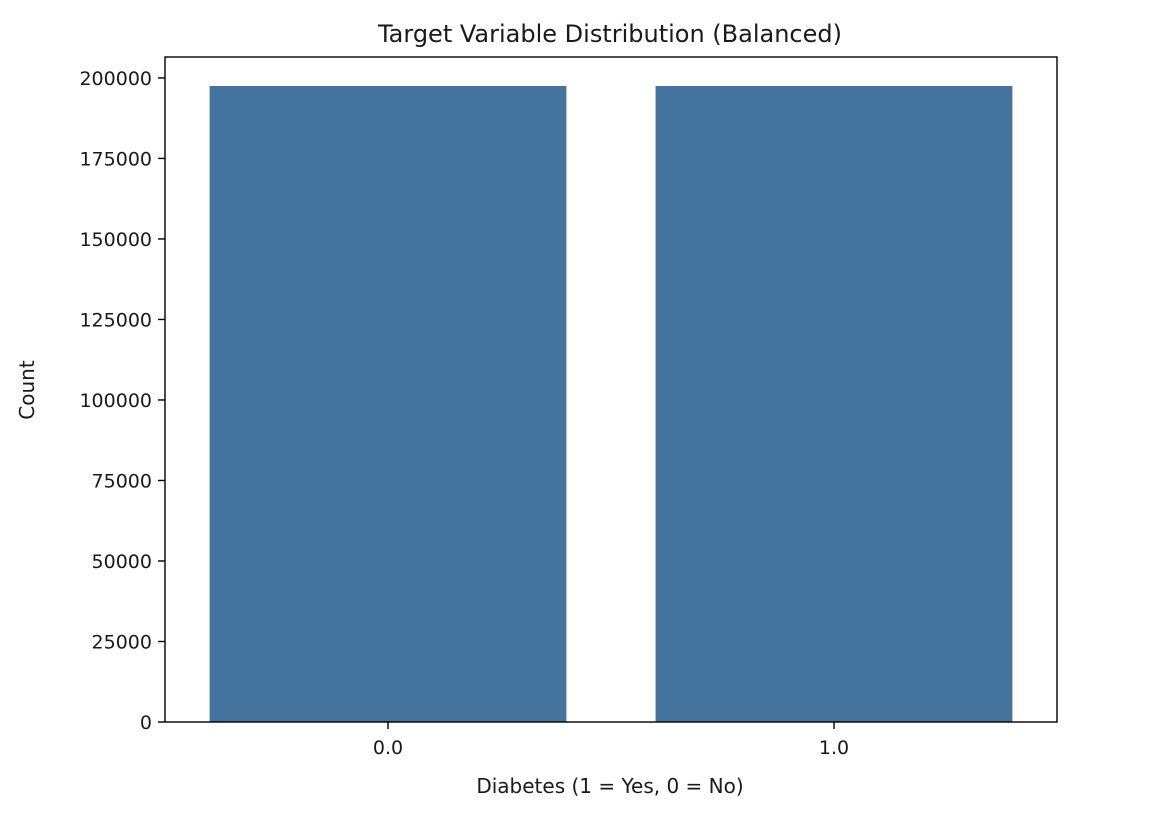 Image resolution: width=1152 pixels, height=826 pixels. What do you see at coordinates (115, 79) in the screenshot?
I see `y-tick-label: 200000` at bounding box center [115, 79].